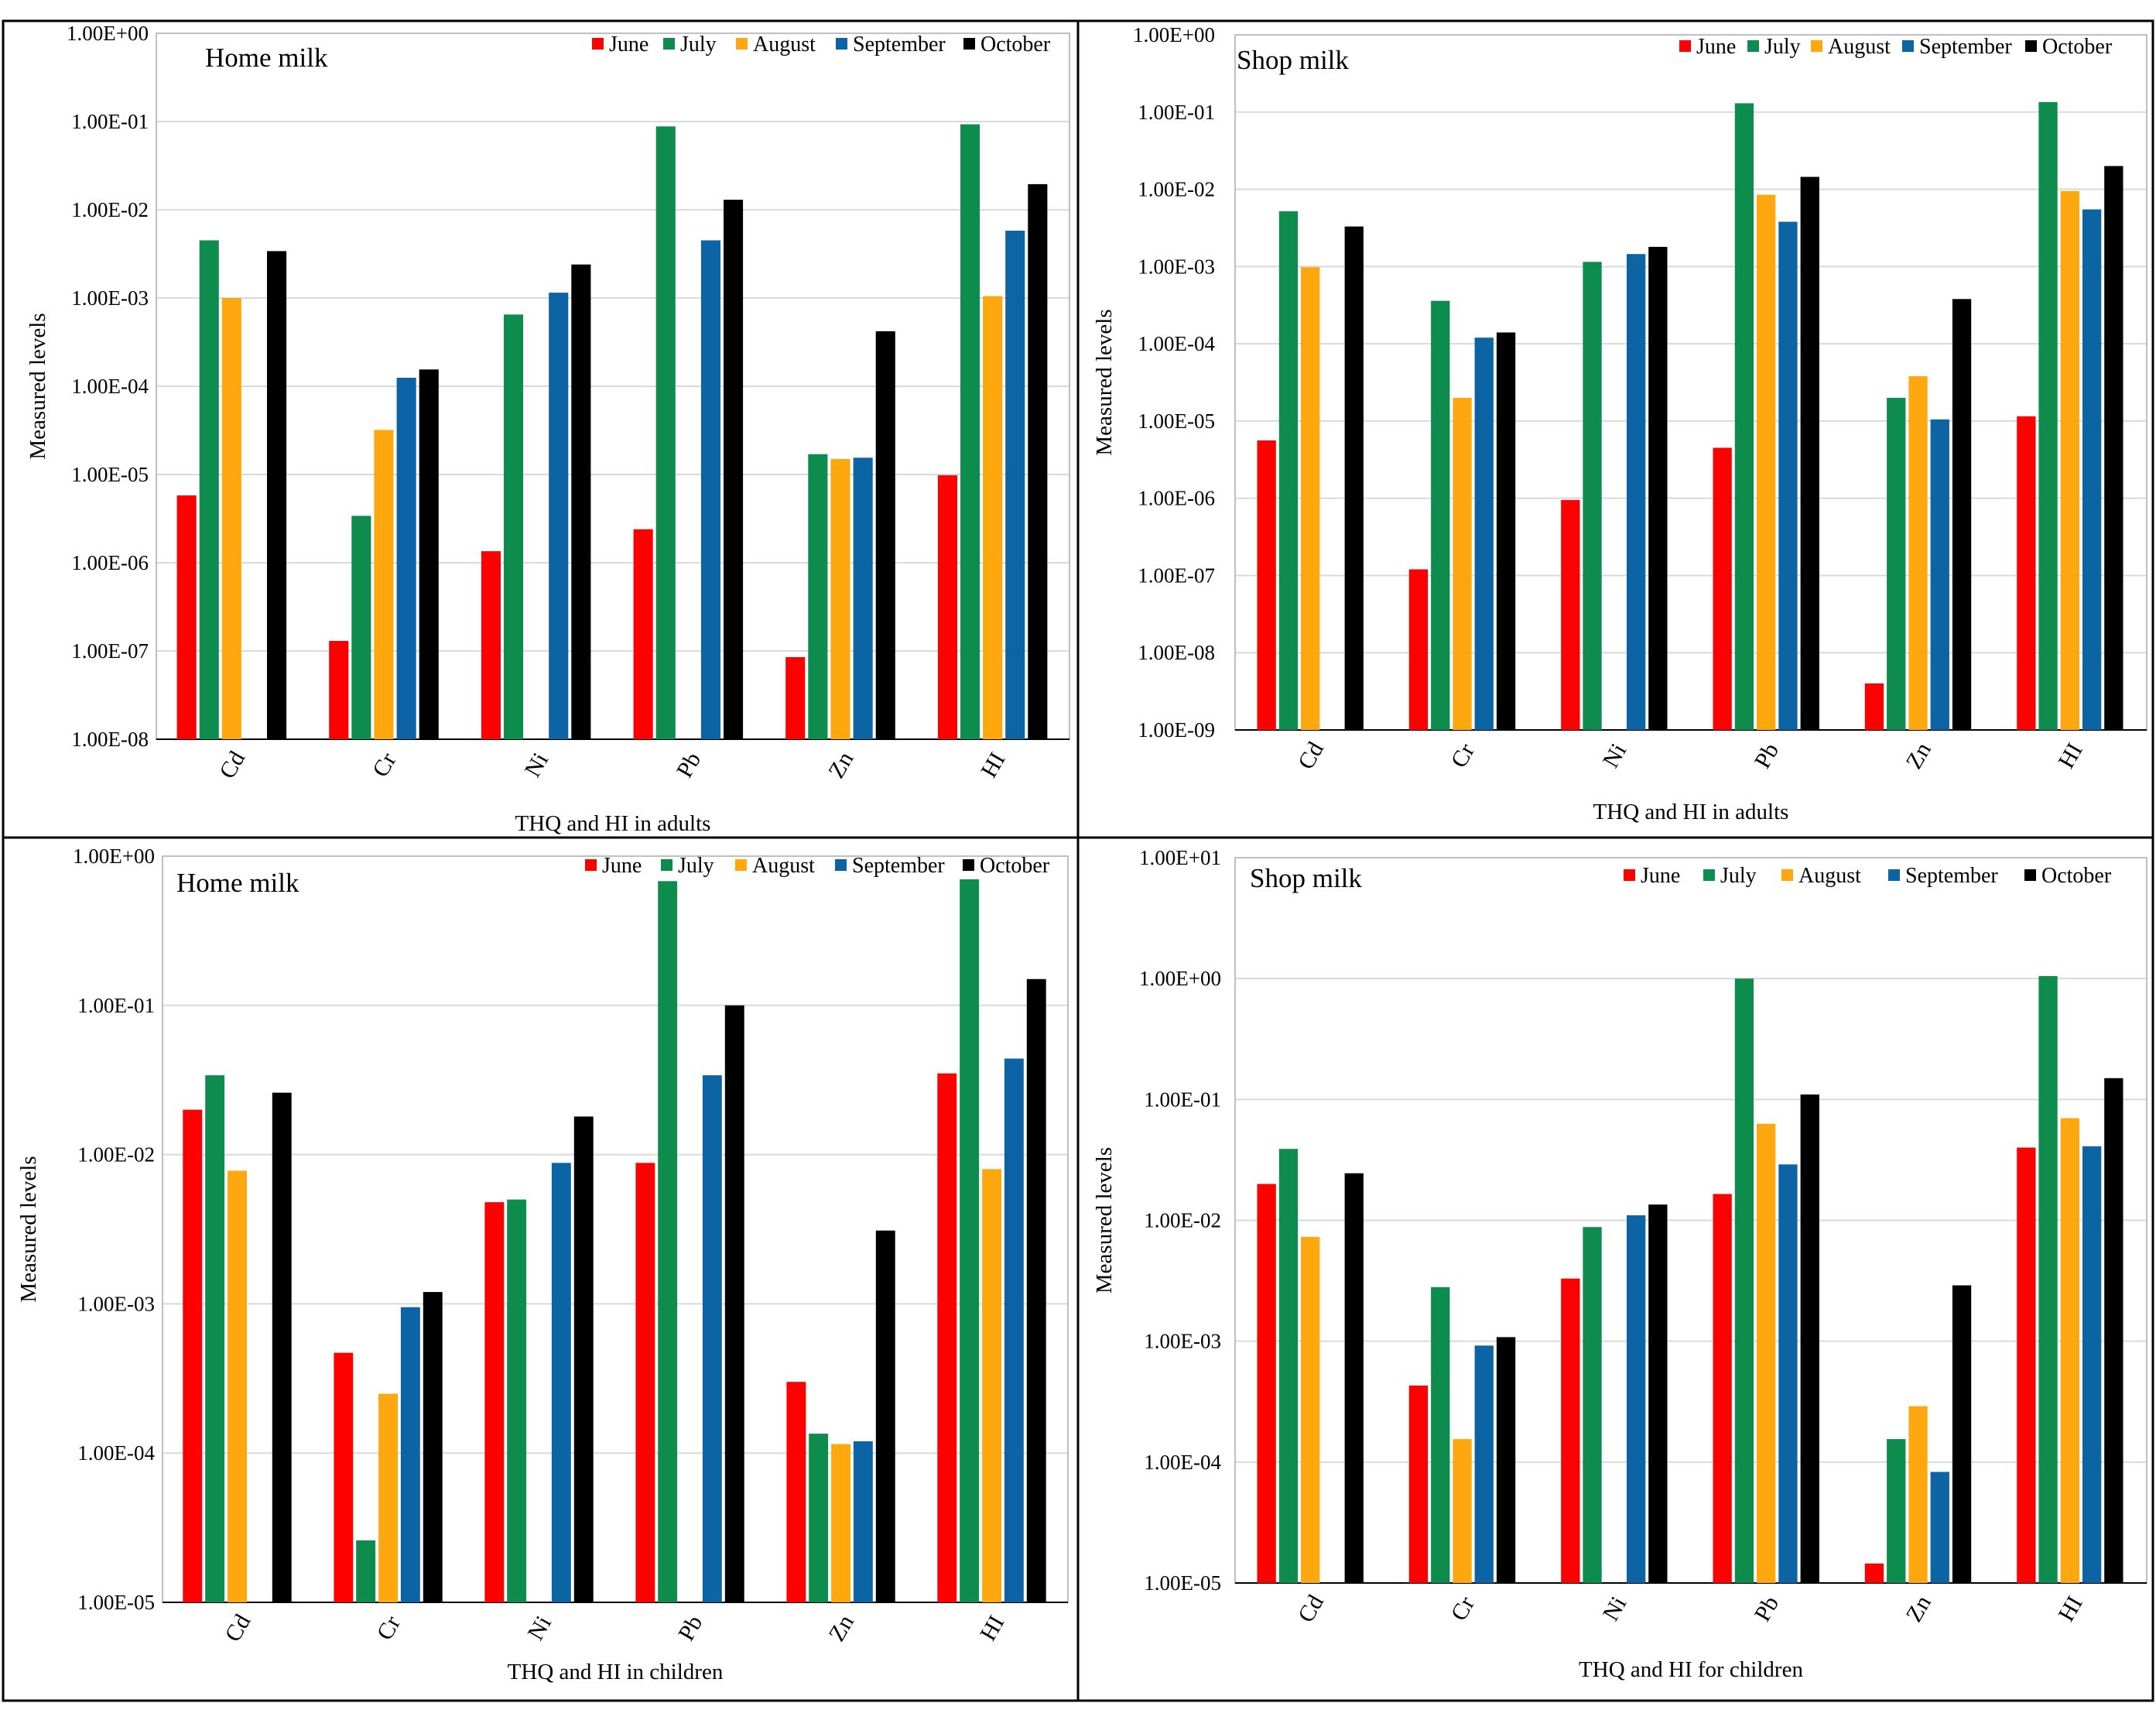 The width and height of the screenshot is (2156, 1720). I want to click on bar-october-pb, so click(734, 1303).